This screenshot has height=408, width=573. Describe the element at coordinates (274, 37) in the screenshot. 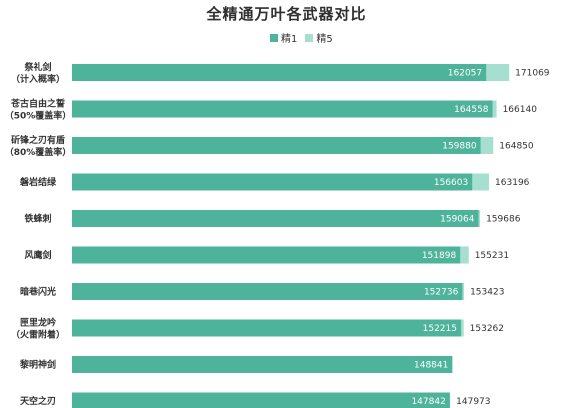

I see `legend-swatch-r1` at that location.